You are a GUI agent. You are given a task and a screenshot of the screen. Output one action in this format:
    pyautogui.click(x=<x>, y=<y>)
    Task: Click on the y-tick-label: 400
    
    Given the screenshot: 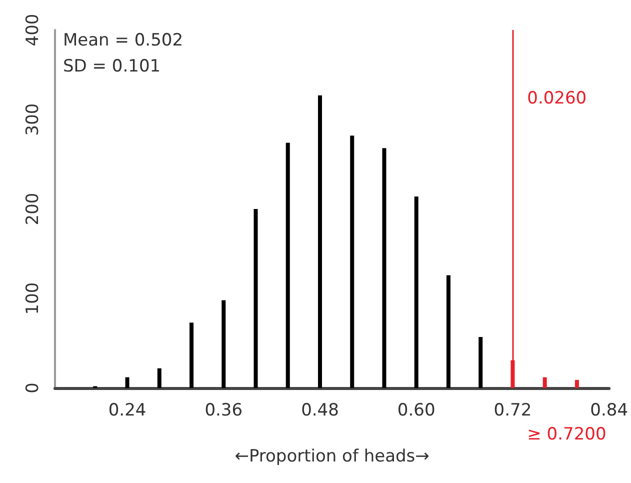 What is the action you would take?
    pyautogui.click(x=33, y=30)
    